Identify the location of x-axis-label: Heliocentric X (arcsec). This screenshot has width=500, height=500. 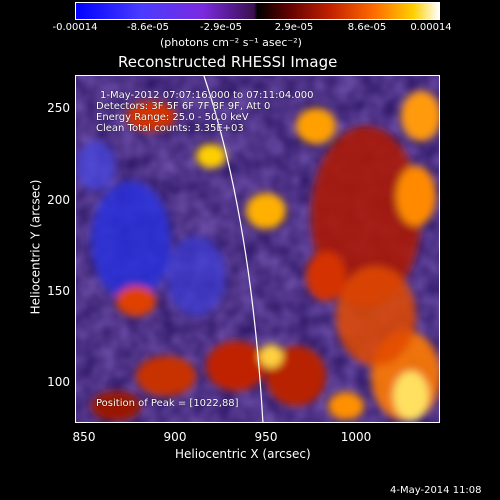
(243, 454).